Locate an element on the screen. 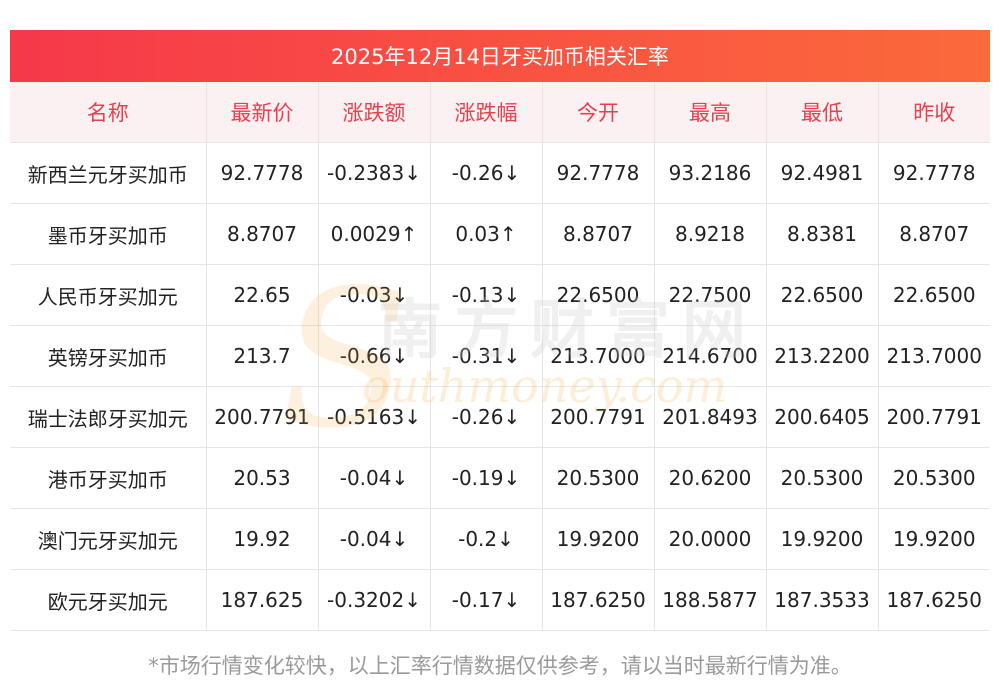  column-header-prev-close: 昨收 is located at coordinates (934, 112).